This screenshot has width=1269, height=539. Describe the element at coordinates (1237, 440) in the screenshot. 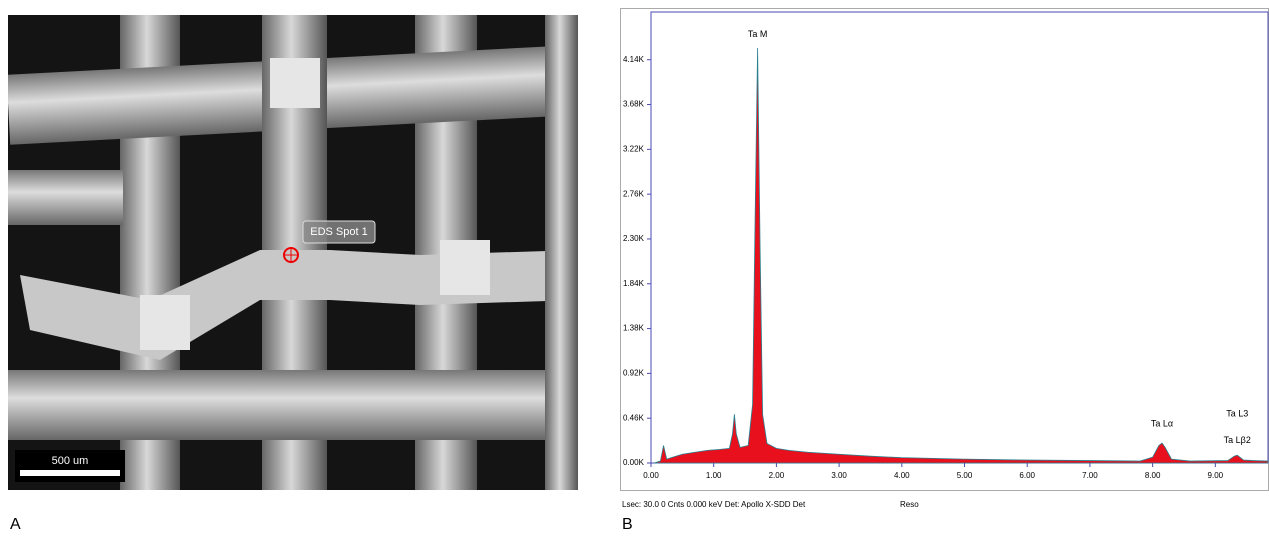

I see `peak-label: Ta Lβ2` at that location.